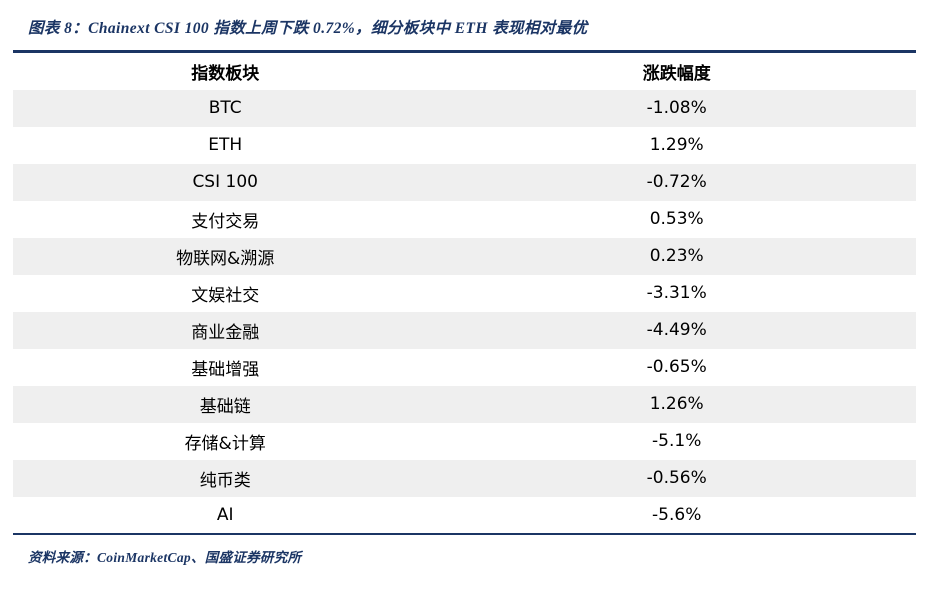 The width and height of the screenshot is (929, 608). Describe the element at coordinates (464, 367) in the screenshot. I see `table-row: 基础增强 -0.65%` at that location.